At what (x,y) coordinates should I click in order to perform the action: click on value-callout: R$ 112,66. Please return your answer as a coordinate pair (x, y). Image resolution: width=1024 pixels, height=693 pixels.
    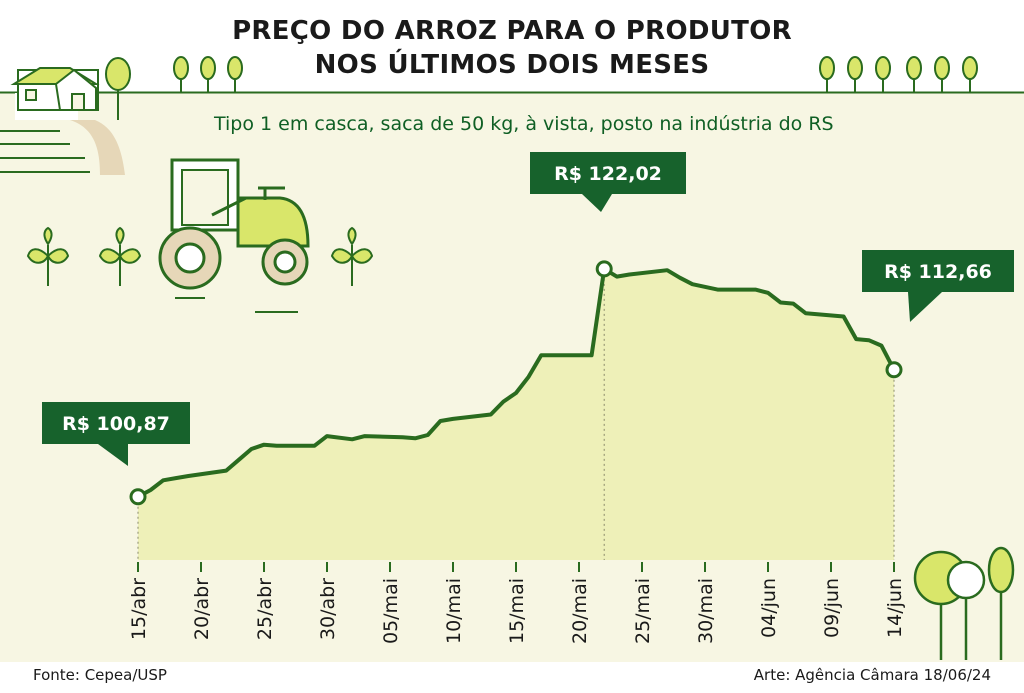
    Looking at the image, I should click on (938, 286).